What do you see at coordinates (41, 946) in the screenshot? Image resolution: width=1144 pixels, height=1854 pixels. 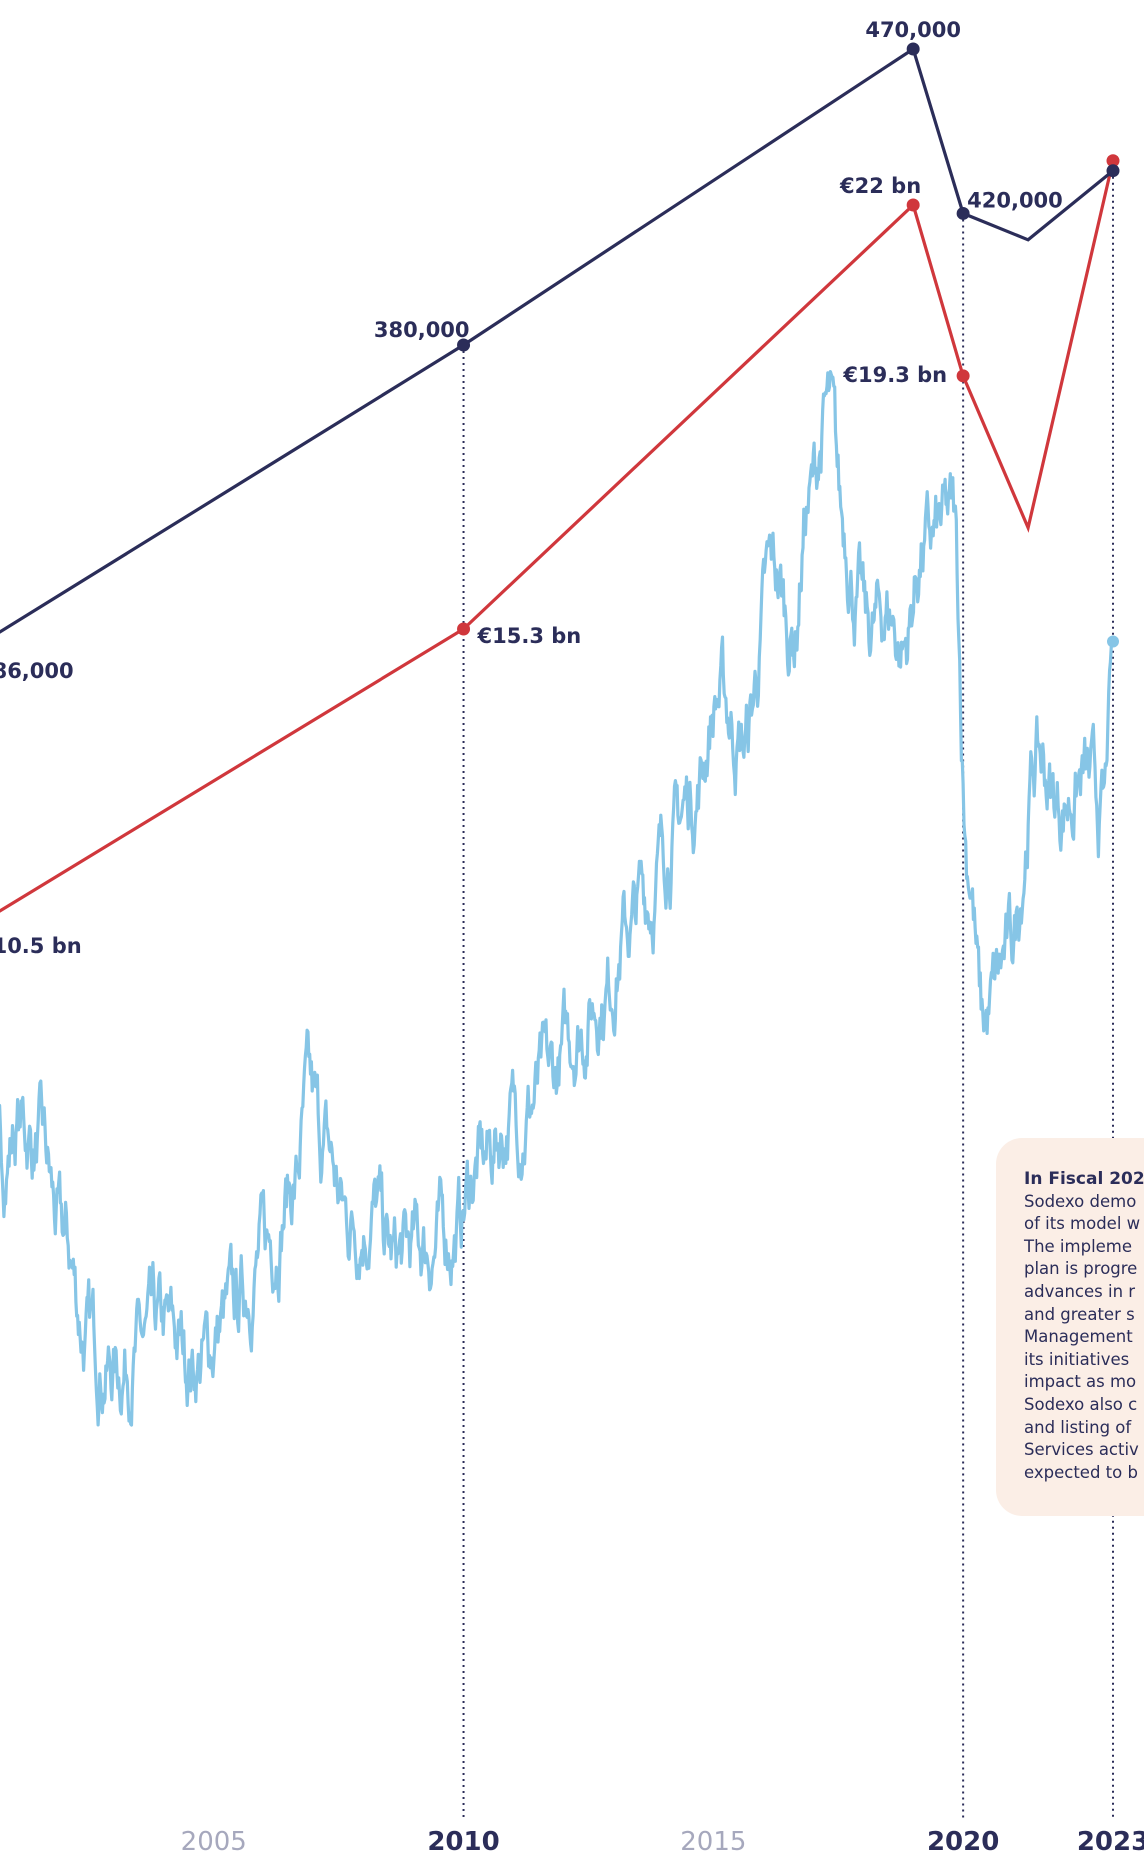 I see `revenue-label-2000: €10.5 bn` at bounding box center [41, 946].